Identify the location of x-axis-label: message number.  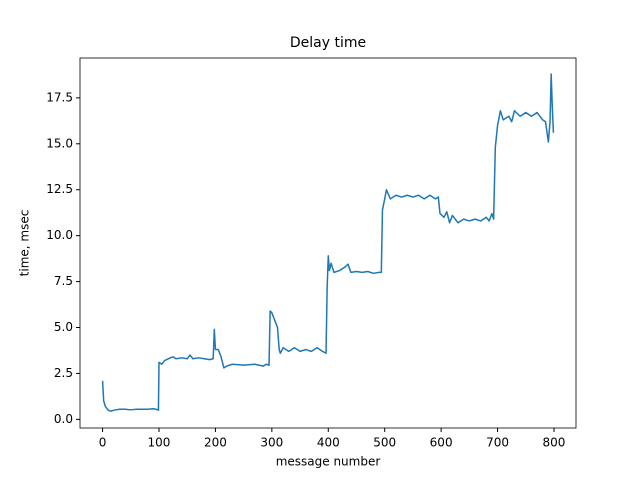
(328, 462).